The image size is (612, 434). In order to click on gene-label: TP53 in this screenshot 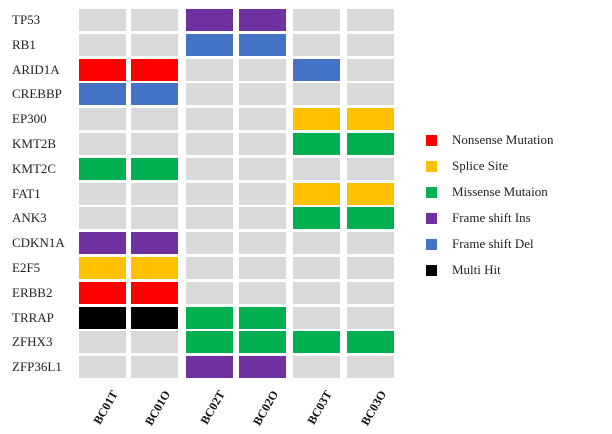, I will do `click(26, 19)`.